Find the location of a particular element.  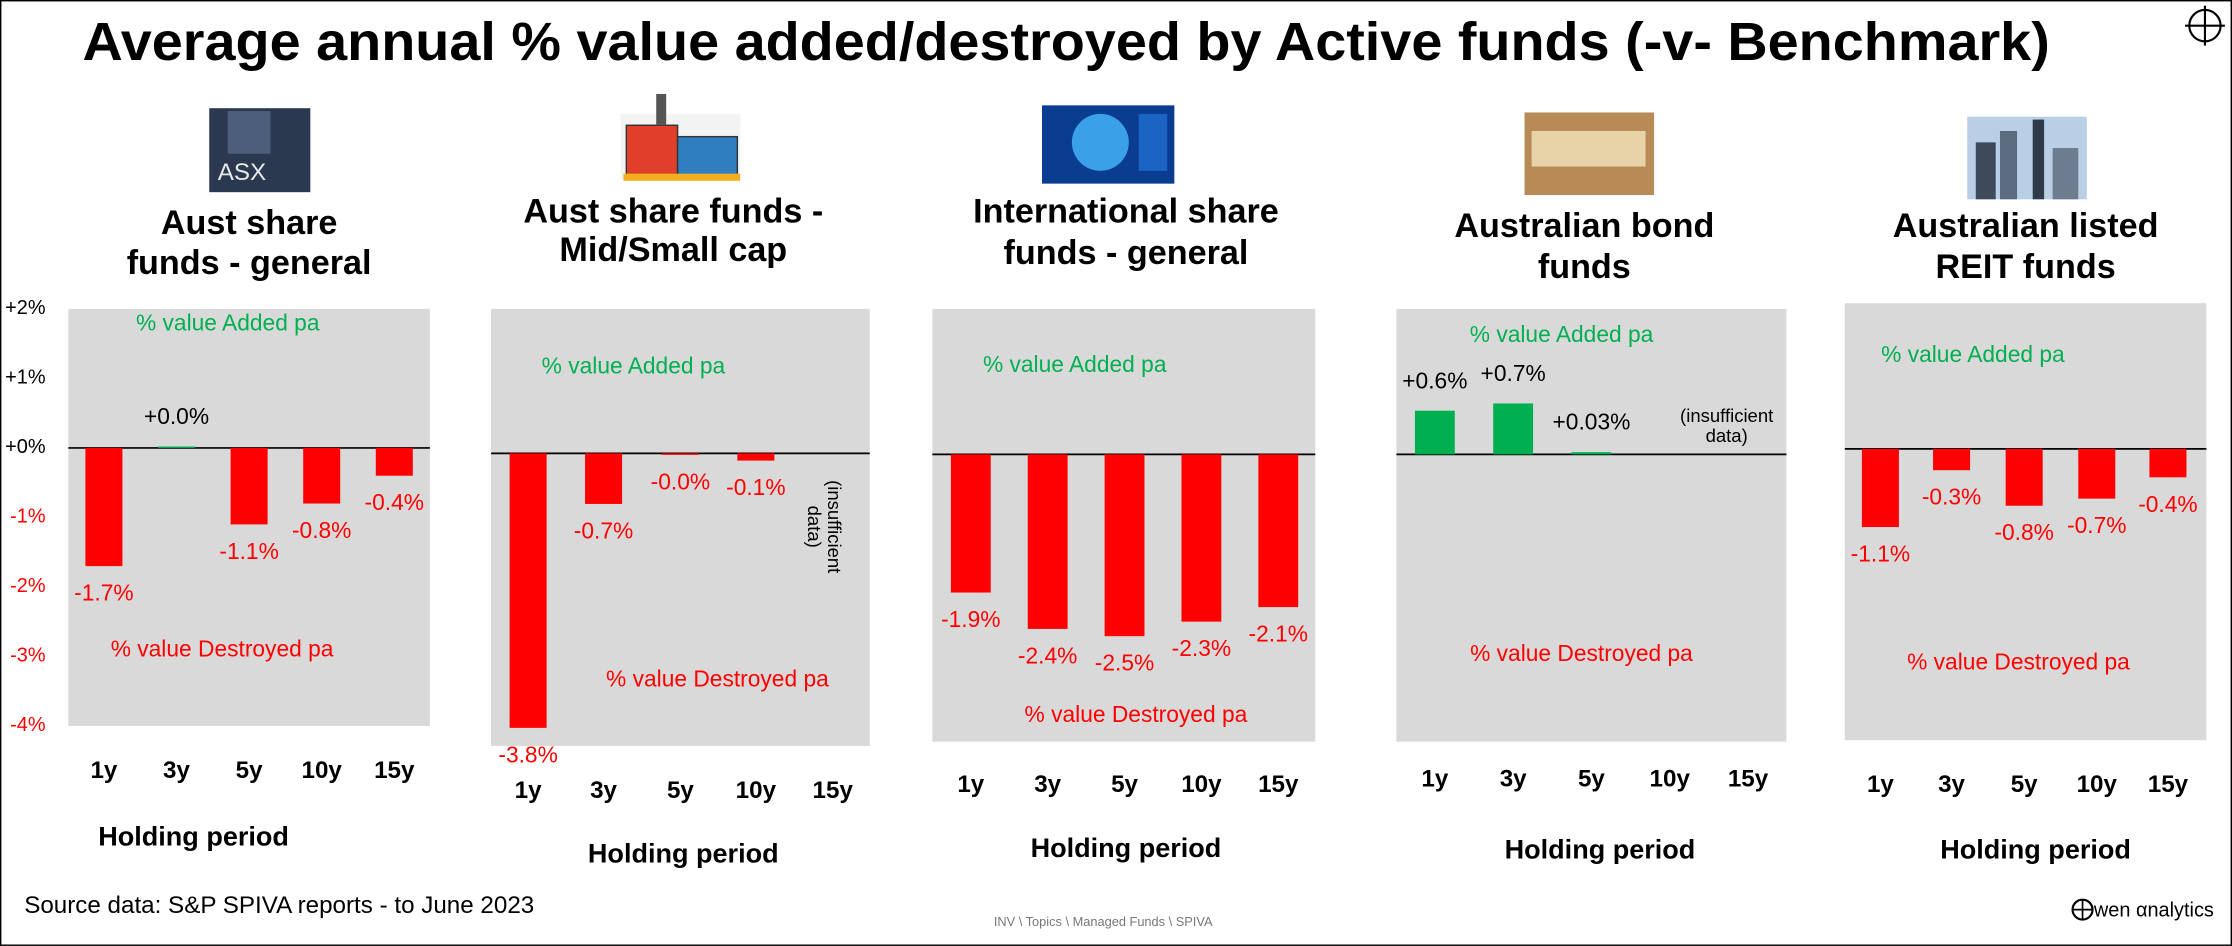

y-tick-label: +0% is located at coordinates (25, 447).